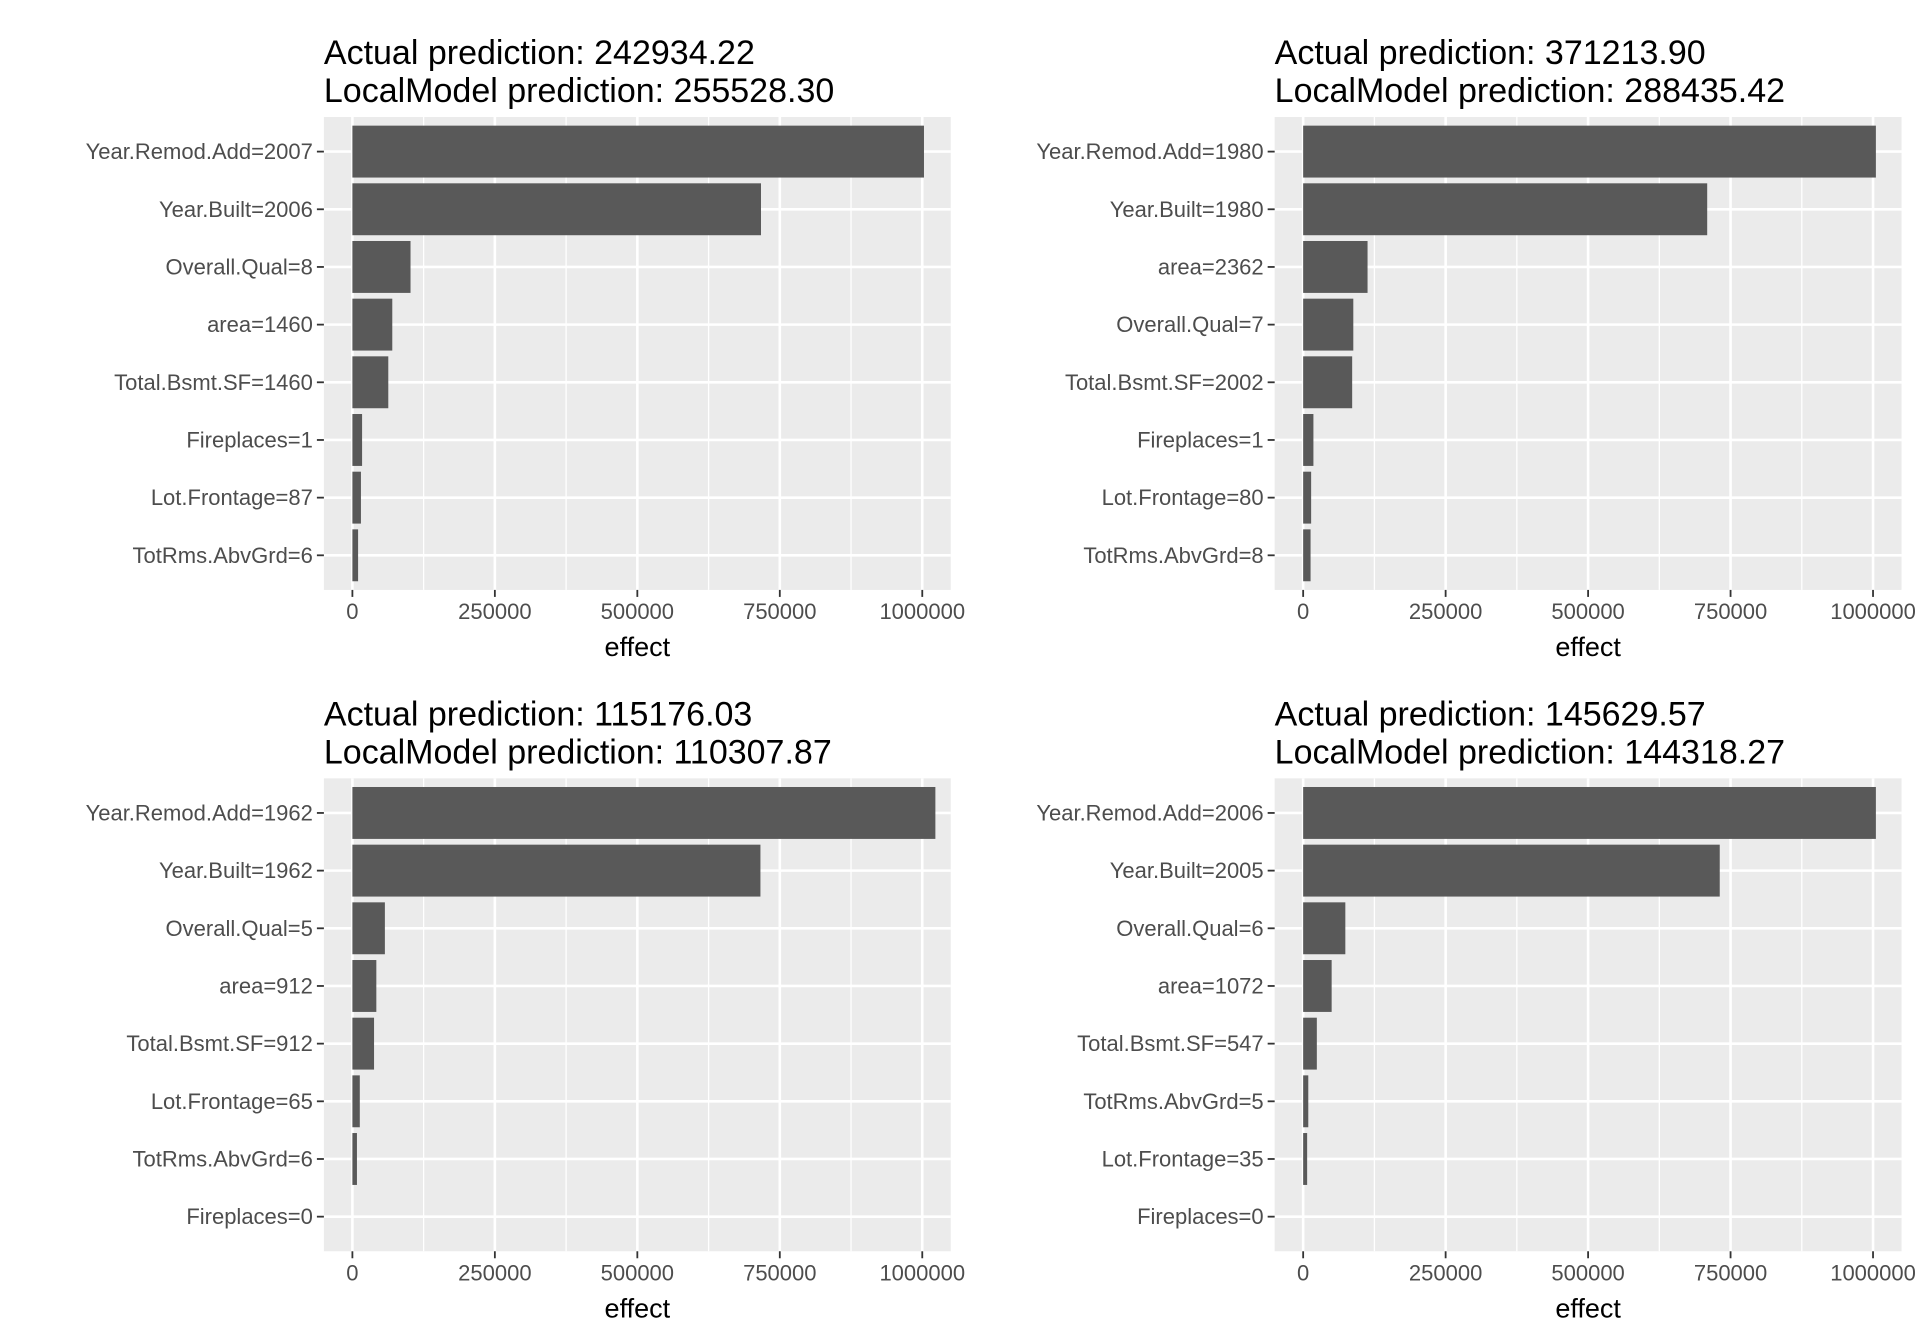 The height and width of the screenshot is (1344, 1920). I want to click on chart-subtitle: LocalModel prediction: 288435.42, so click(1530, 91).